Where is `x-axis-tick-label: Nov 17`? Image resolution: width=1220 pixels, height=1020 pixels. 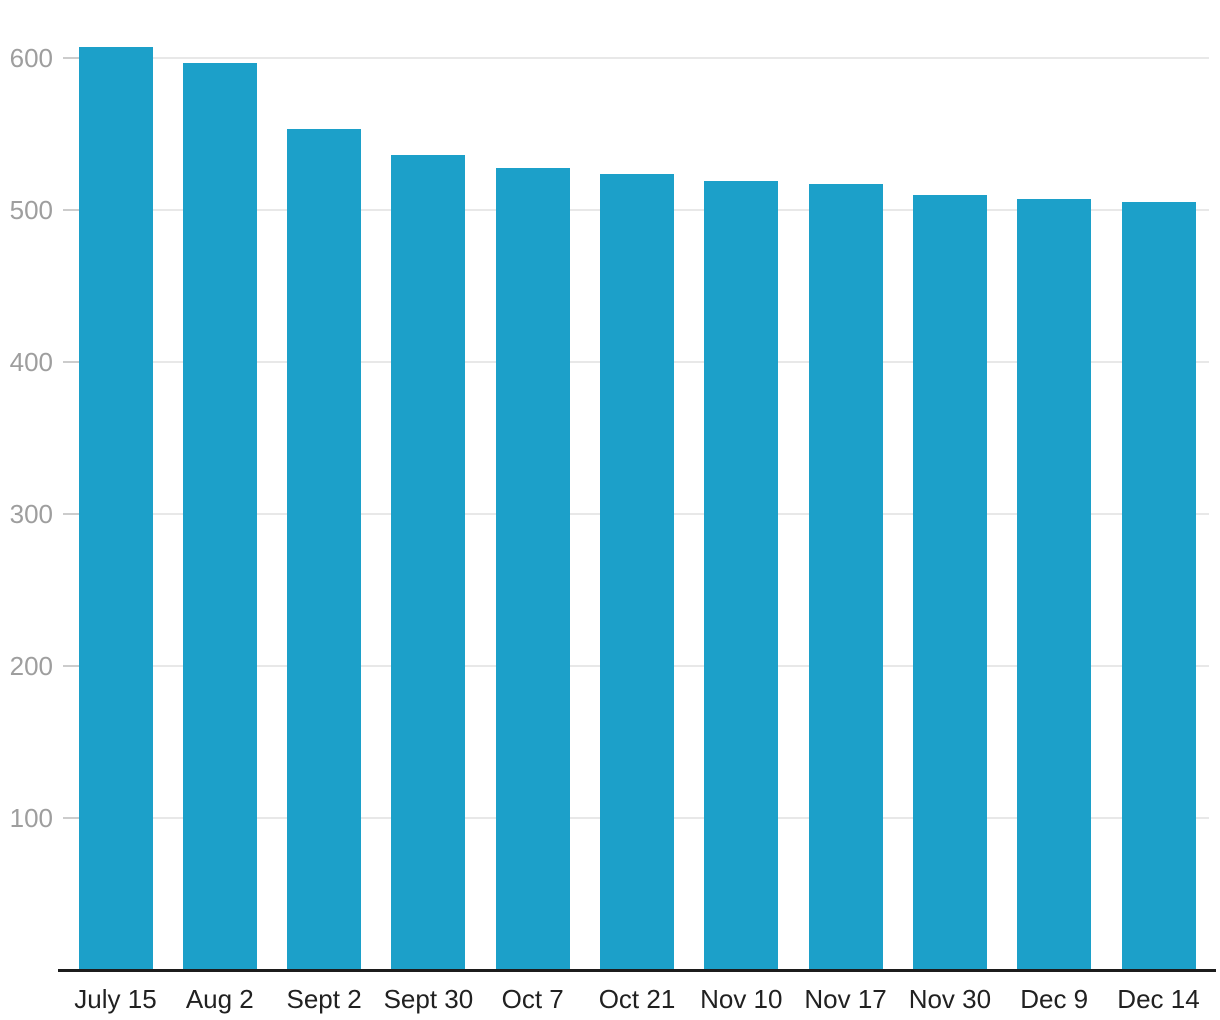
x-axis-tick-label: Nov 17 is located at coordinates (845, 999).